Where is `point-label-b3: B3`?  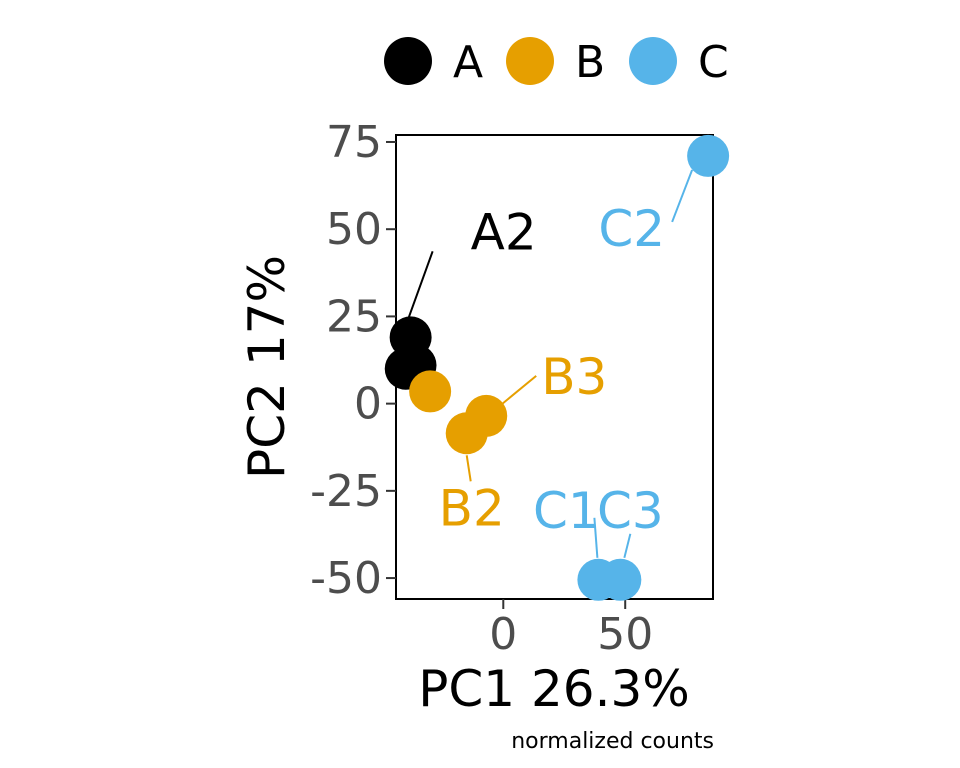
point-label-b3: B3 is located at coordinates (574, 377).